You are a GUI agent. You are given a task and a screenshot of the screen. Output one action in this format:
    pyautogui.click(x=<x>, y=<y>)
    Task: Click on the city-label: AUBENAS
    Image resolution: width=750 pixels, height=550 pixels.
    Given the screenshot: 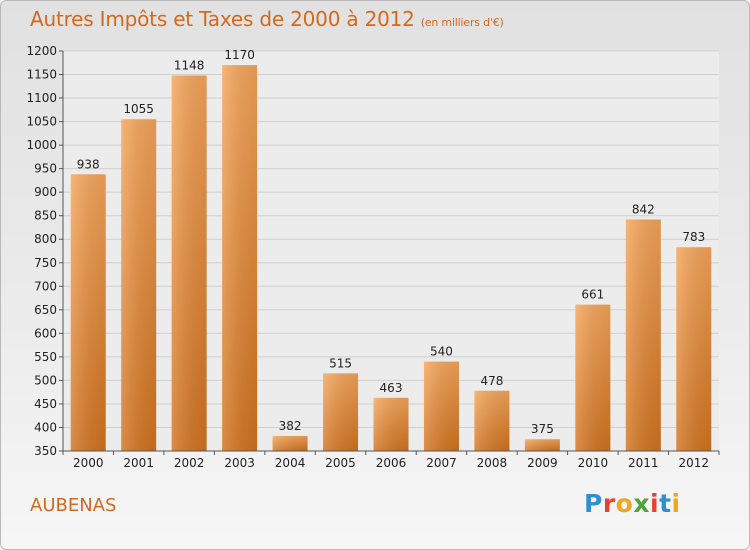 What is the action you would take?
    pyautogui.click(x=73, y=505)
    